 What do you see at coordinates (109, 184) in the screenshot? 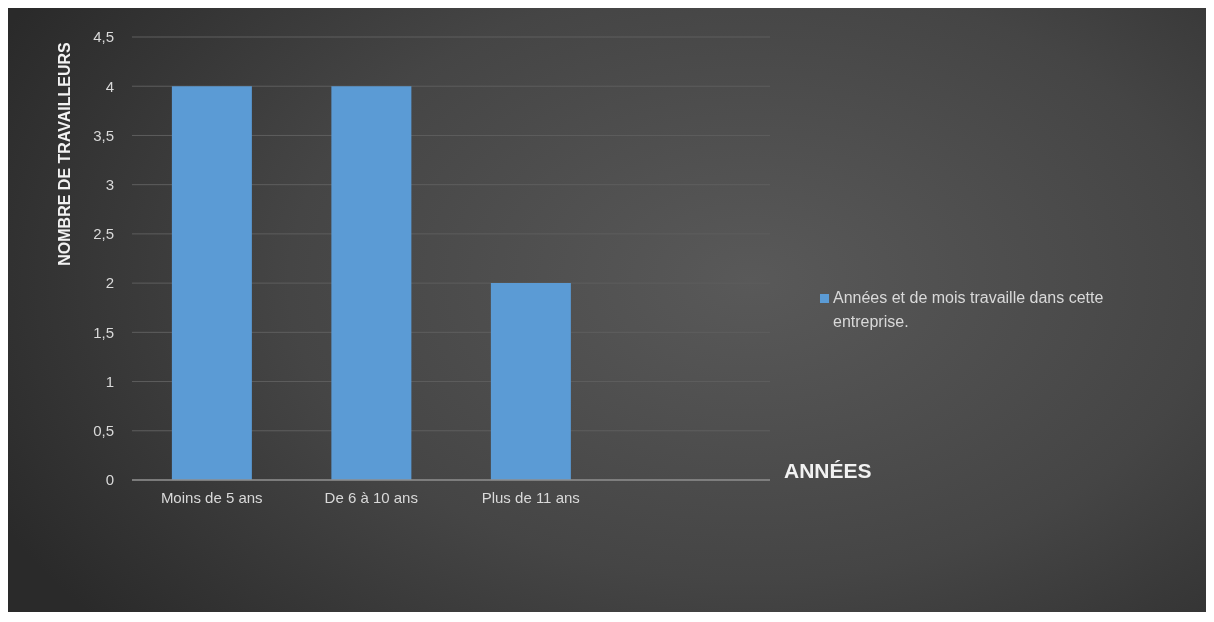
I see `y-tick-label: 3` at bounding box center [109, 184].